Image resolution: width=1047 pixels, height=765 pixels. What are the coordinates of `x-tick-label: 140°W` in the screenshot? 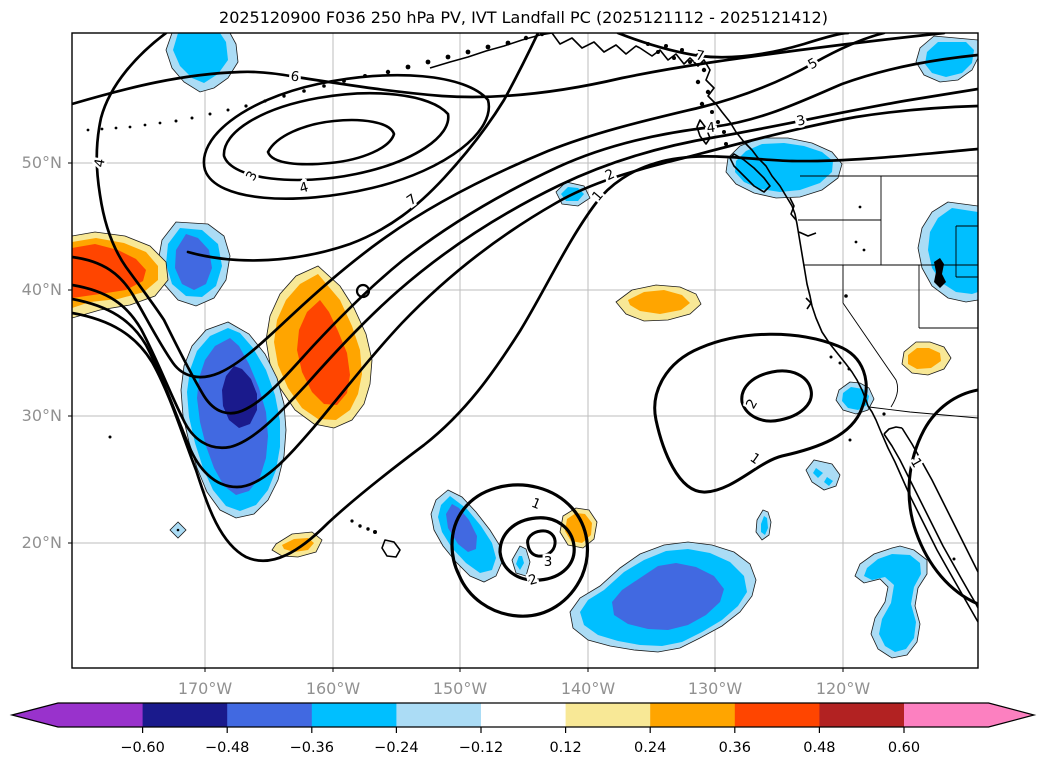 It's located at (588, 688).